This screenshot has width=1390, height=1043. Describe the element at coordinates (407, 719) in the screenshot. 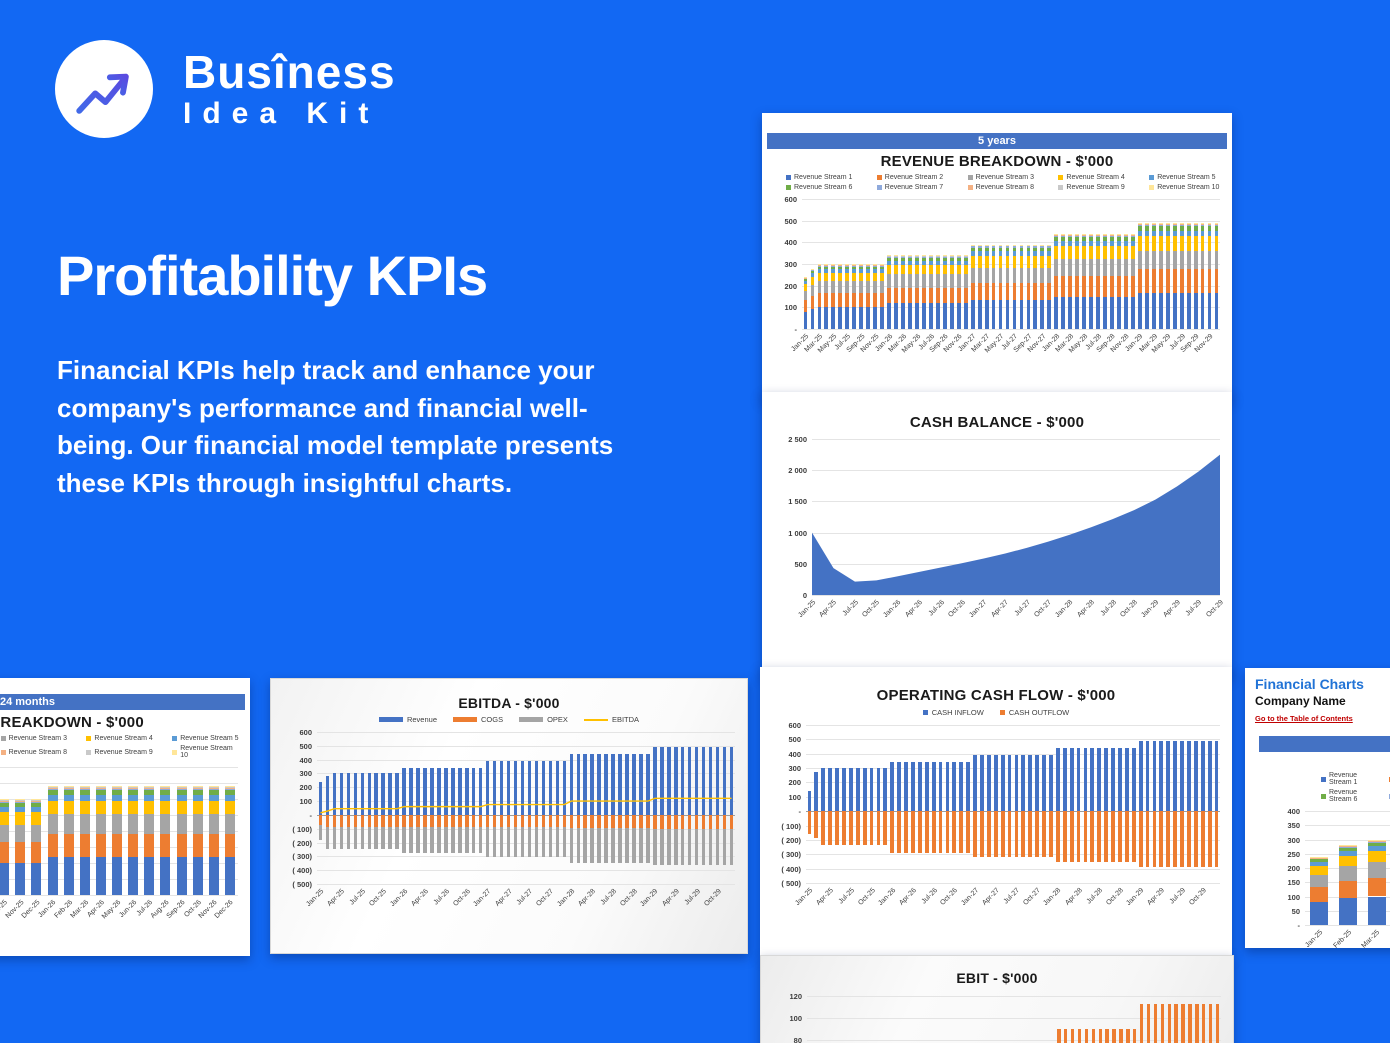

I see `legend-item: Revenue` at that location.